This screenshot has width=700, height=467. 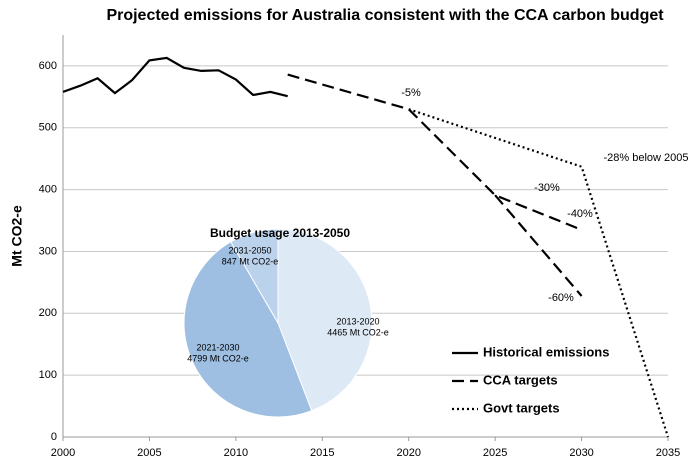 I want to click on legend-label: Govt targets, so click(x=521, y=407).